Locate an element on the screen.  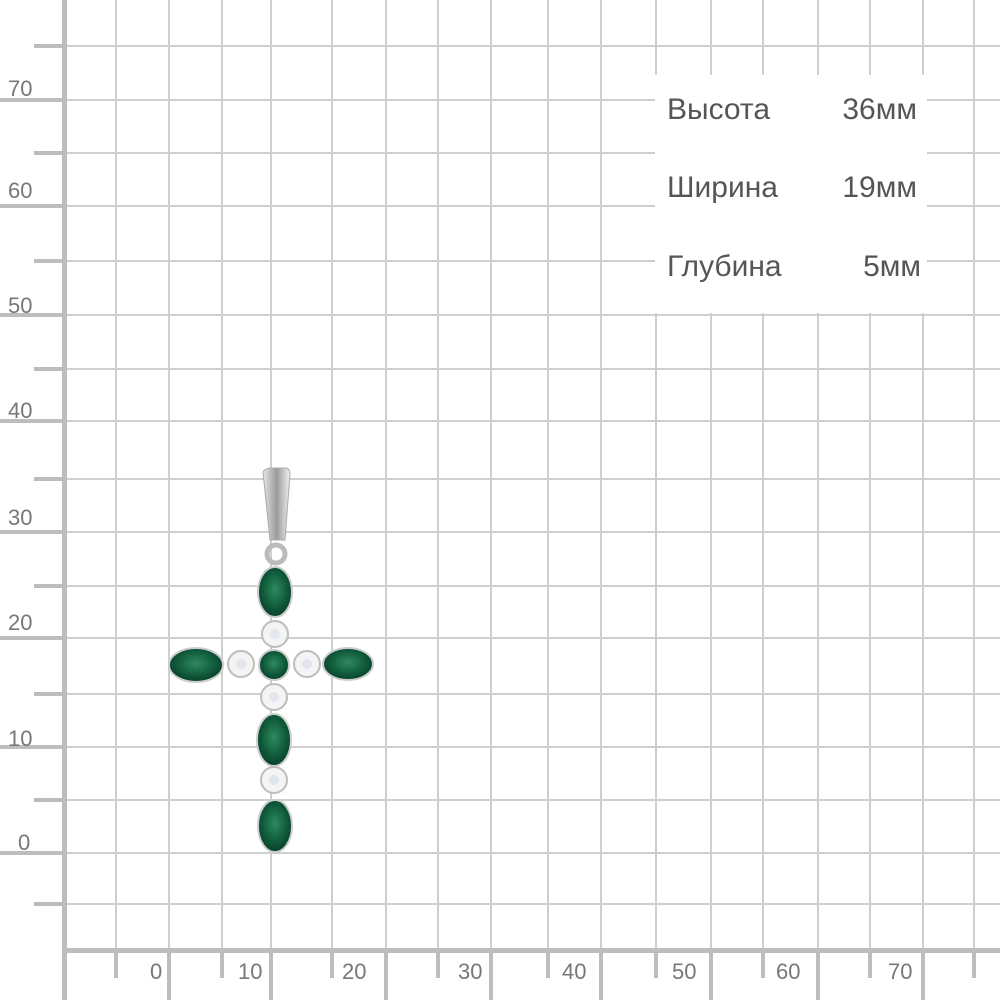
dimensions-panel: Высота 36мм Ширина 19мм Глубина 5мм is located at coordinates (791, 194).